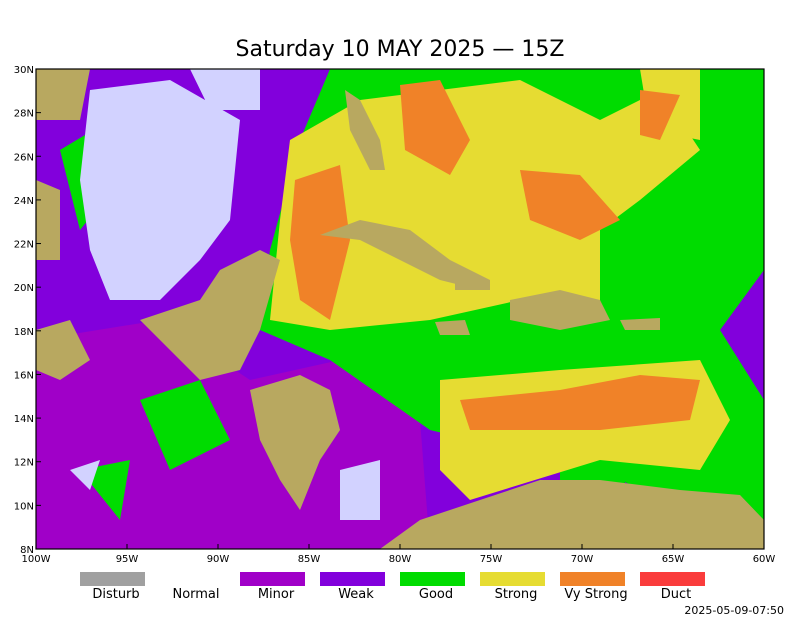 The width and height of the screenshot is (800, 618). Describe the element at coordinates (356, 594) in the screenshot. I see `legend-label: Weak` at that location.